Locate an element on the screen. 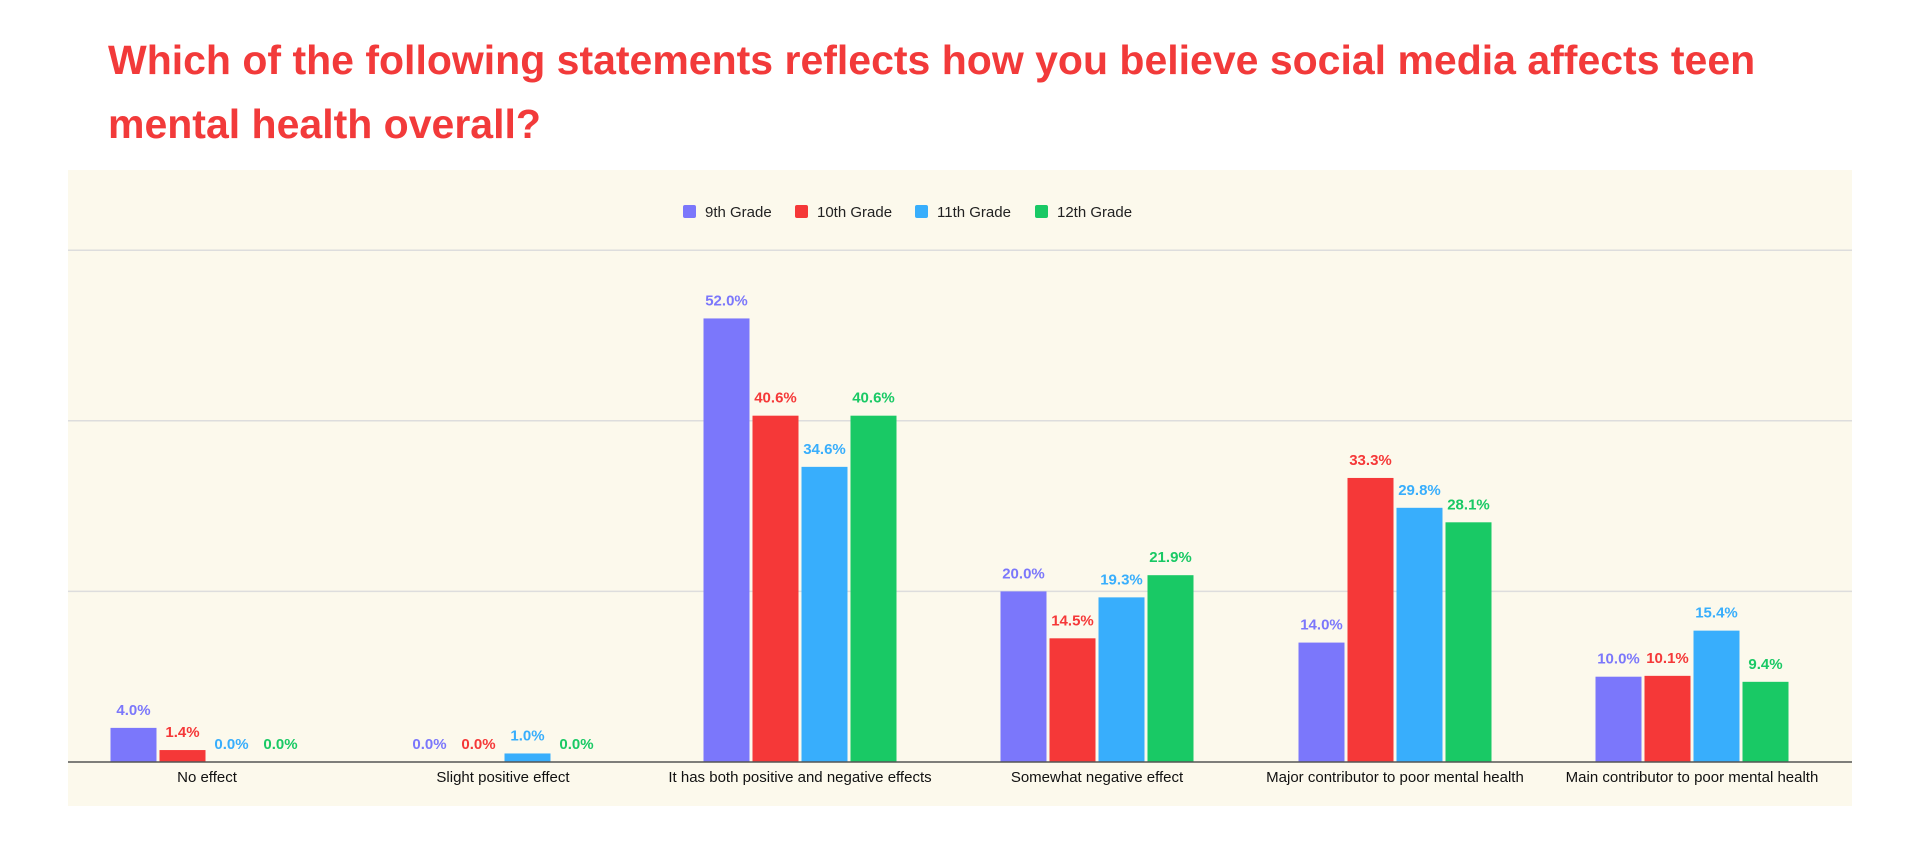  category-label: Main contributor to poor mental health is located at coordinates (1692, 777).